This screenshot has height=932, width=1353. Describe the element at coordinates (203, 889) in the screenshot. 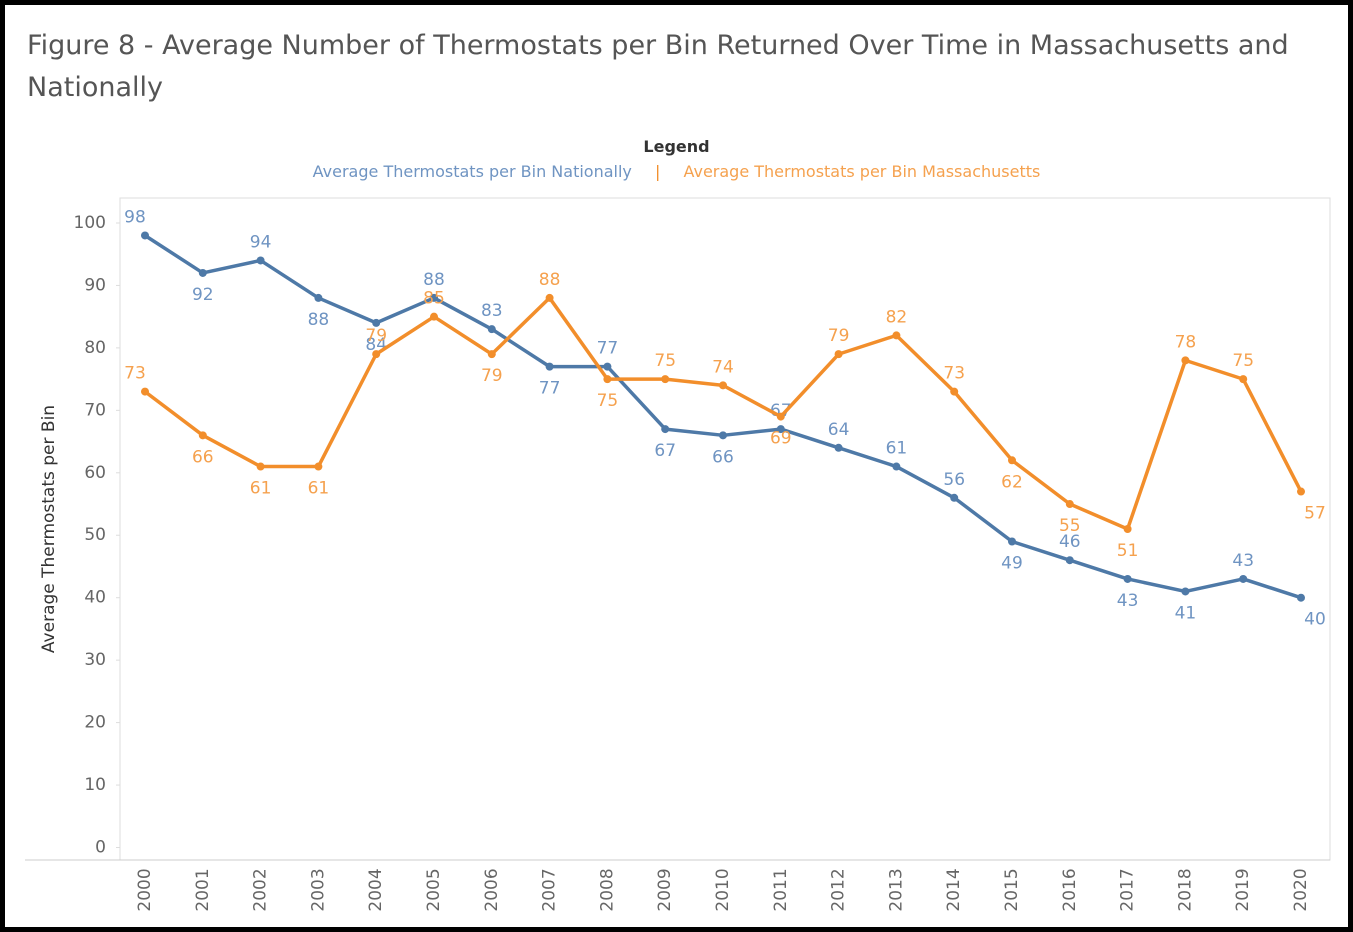

I see `x-tick-label: 2001` at that location.